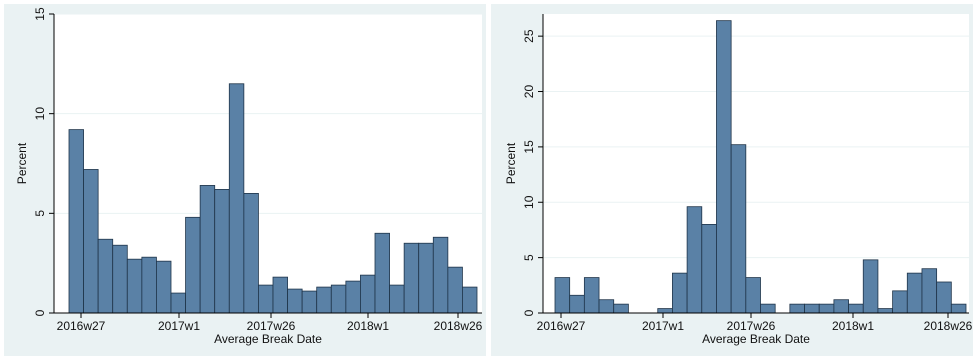 This screenshot has width=977, height=360. What do you see at coordinates (529, 92) in the screenshot?
I see `y-tick-label: 20` at bounding box center [529, 92].